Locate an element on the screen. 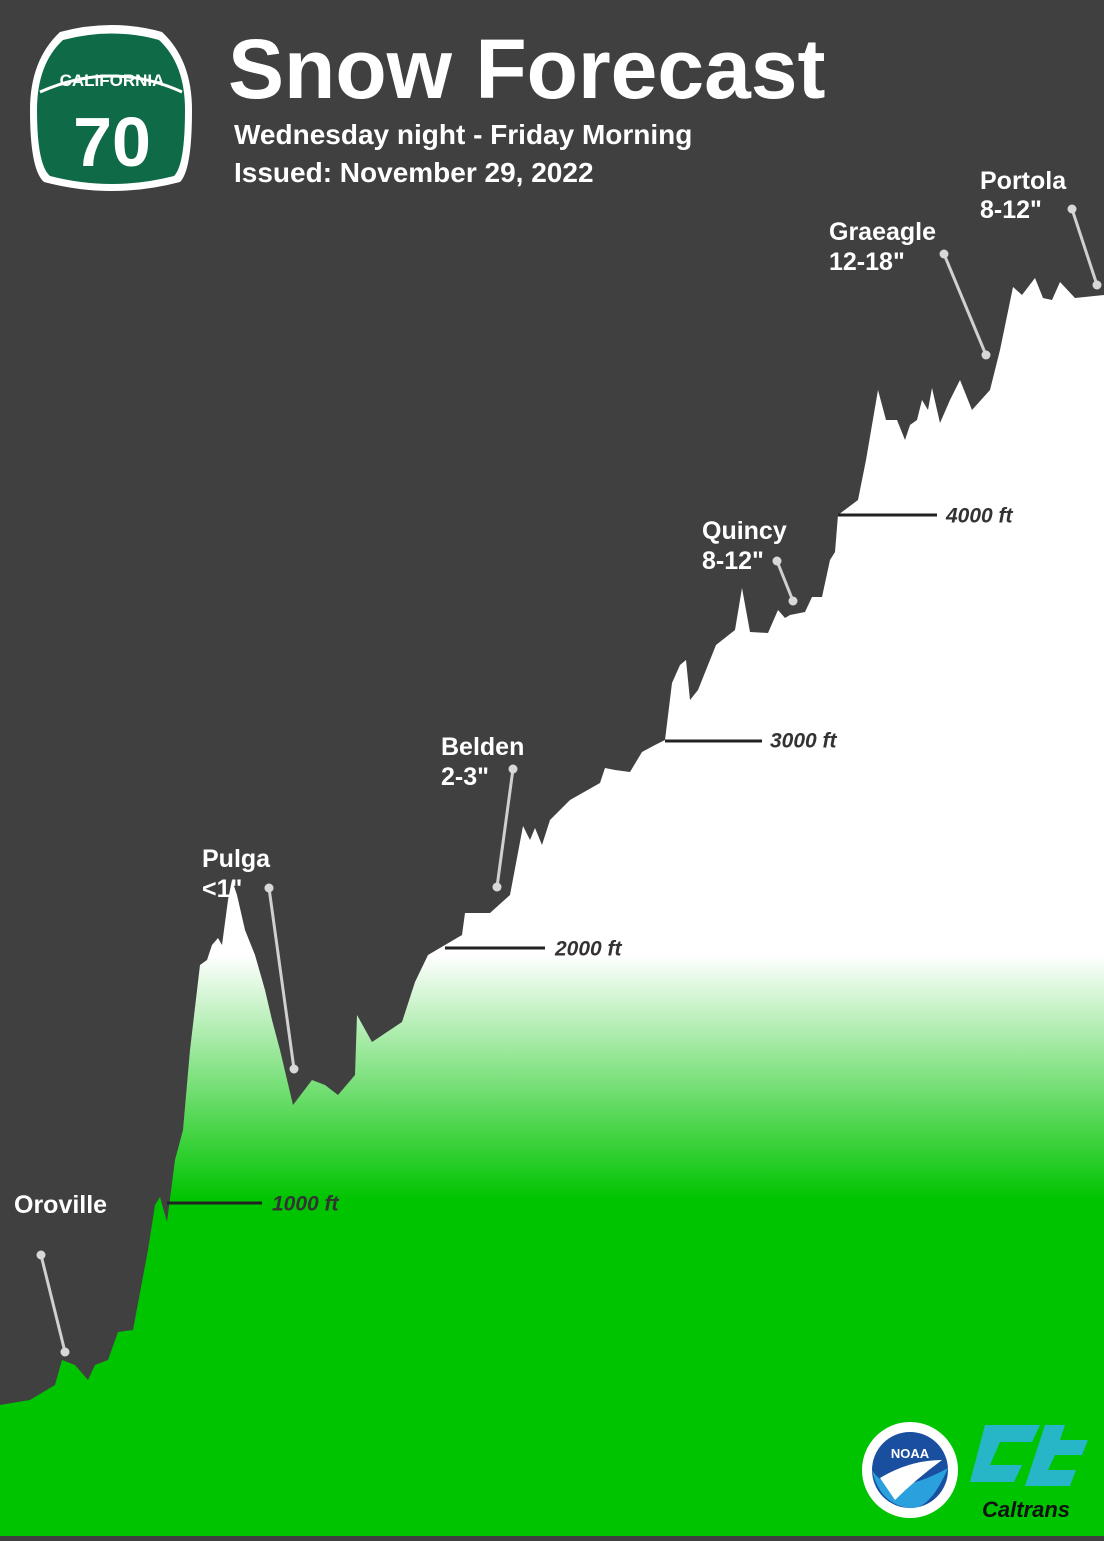  title: Snow Forecast is located at coordinates (526, 69).